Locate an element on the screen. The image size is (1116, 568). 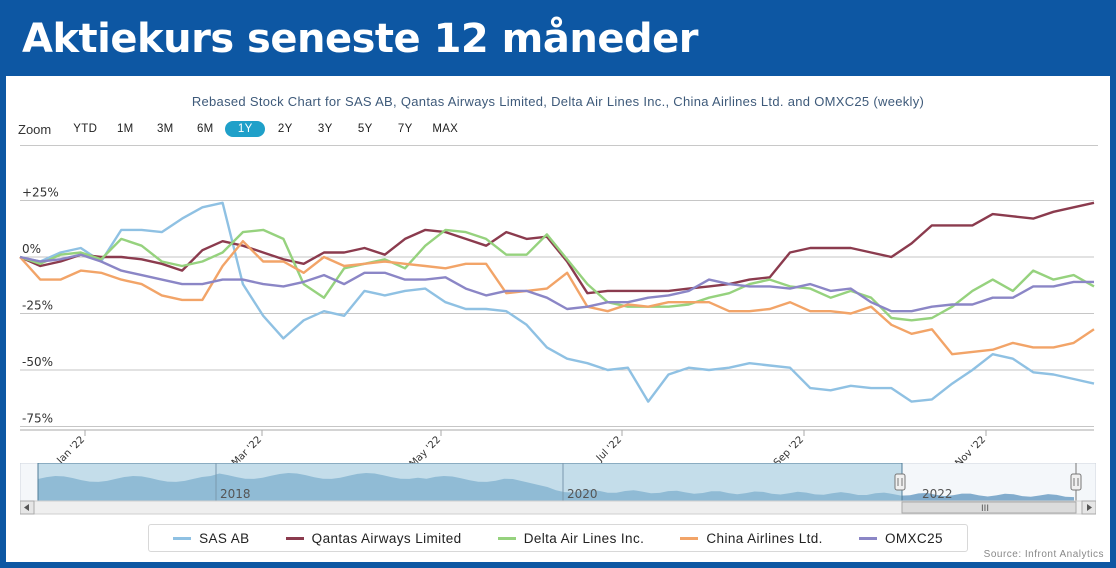
legend-item-qantas: Qantas Airways Limited is located at coordinates (373, 538).